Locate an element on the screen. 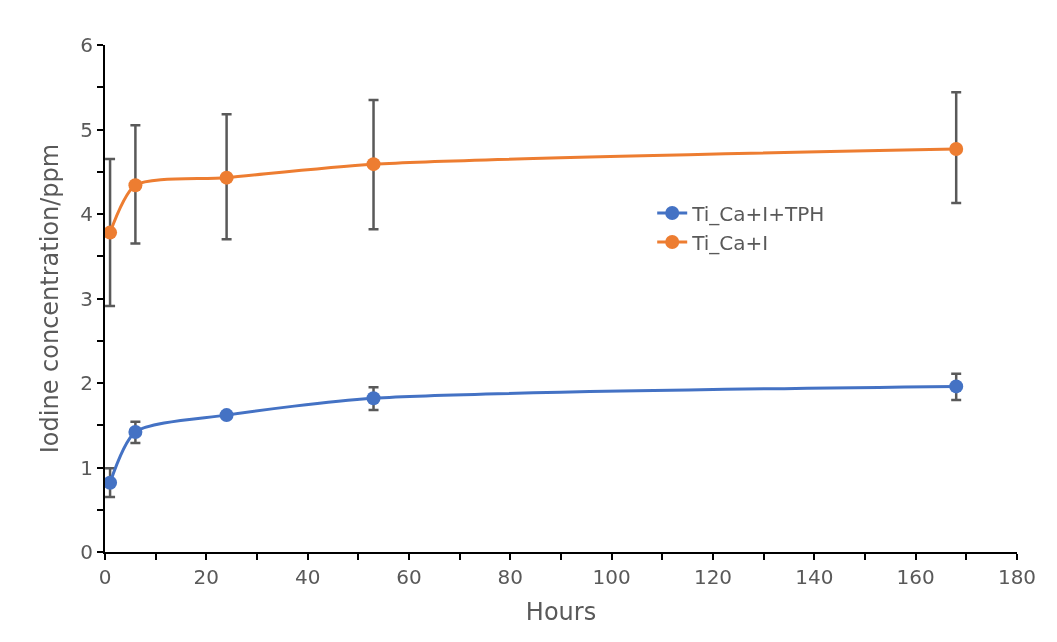 The width and height of the screenshot is (1057, 642). y-tick-label: 4 is located at coordinates (86, 214).